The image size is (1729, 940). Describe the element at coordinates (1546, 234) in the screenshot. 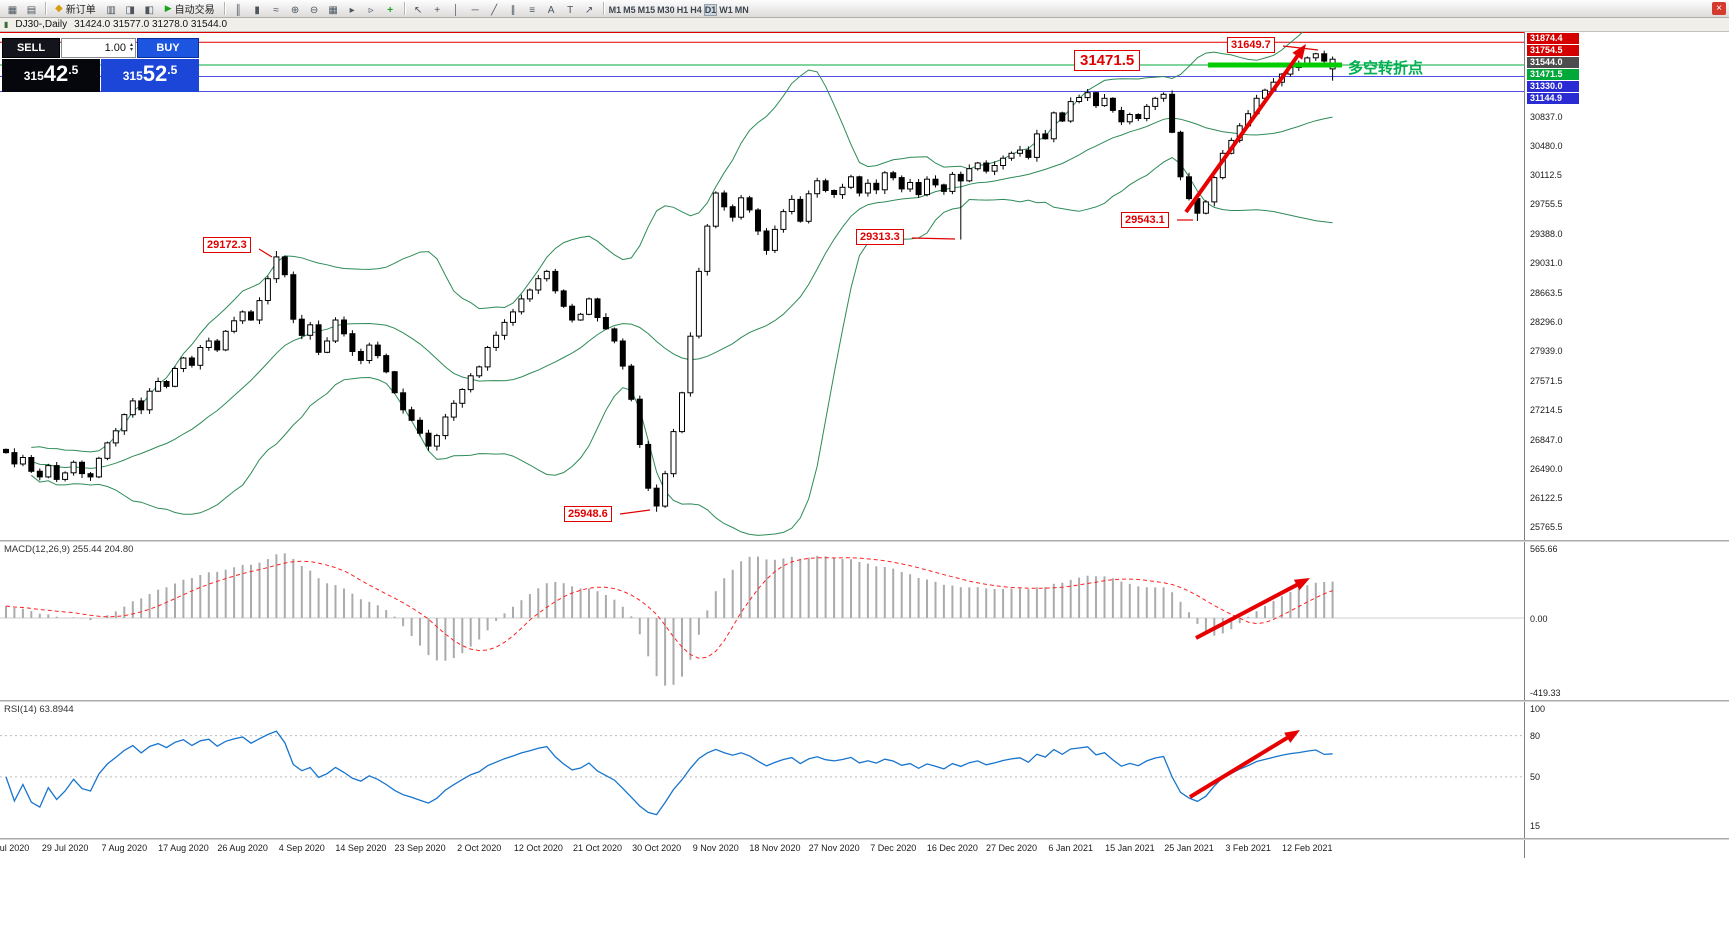

I see `price-axis-label: 29388.0` at that location.